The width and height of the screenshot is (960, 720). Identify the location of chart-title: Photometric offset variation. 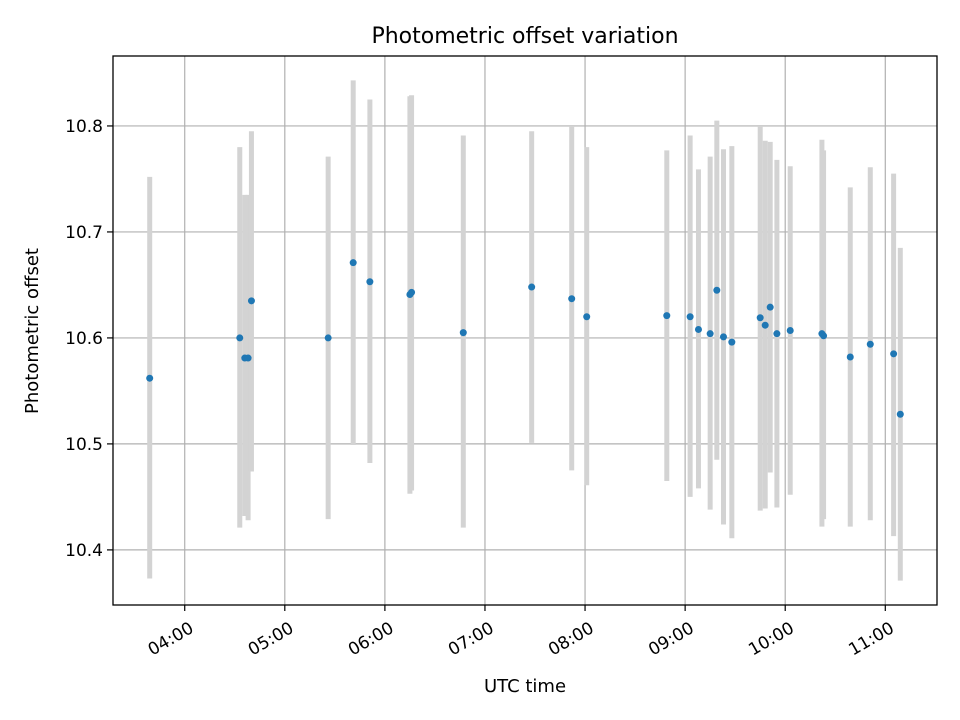
(524, 36).